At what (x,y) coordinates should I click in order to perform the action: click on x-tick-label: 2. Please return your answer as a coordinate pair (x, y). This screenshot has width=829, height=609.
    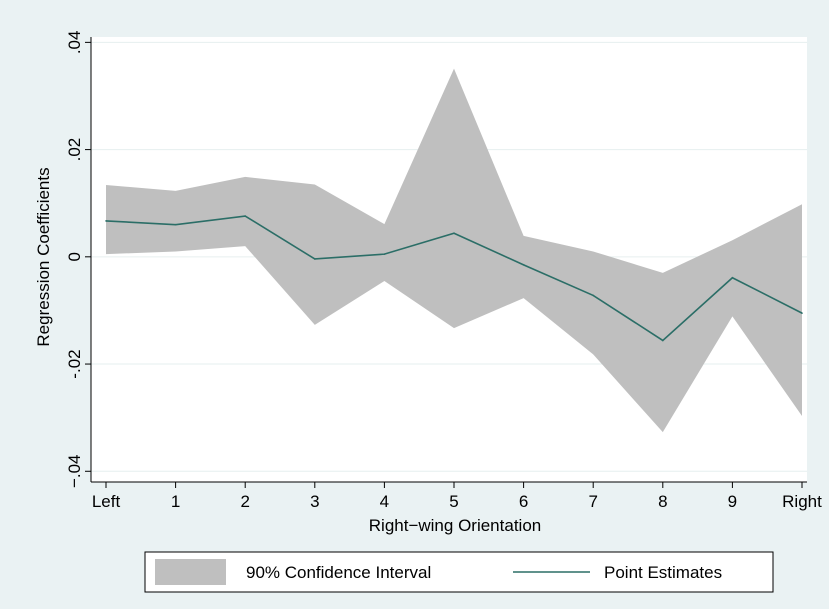
    Looking at the image, I should click on (244, 501).